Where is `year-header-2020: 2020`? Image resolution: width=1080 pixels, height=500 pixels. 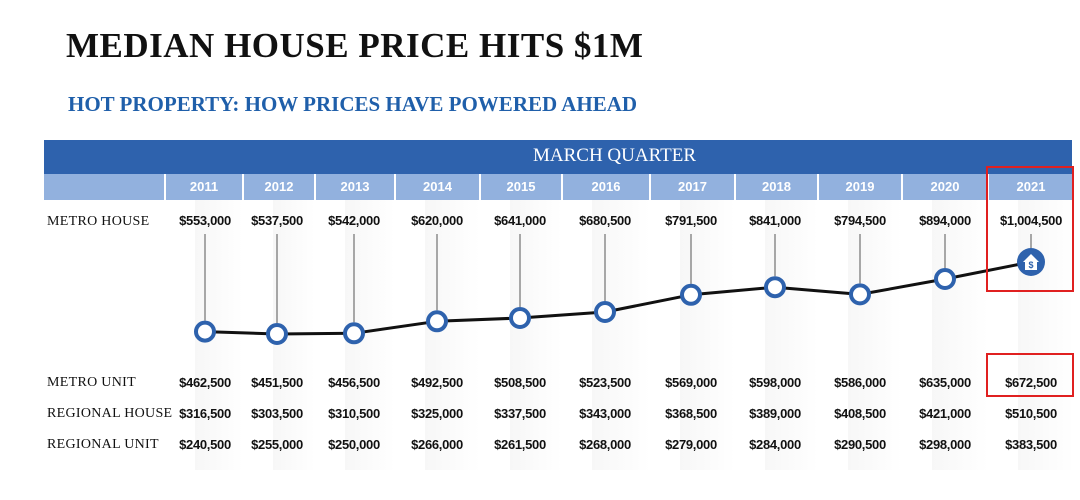
year-header-2020: 2020 is located at coordinates (945, 186).